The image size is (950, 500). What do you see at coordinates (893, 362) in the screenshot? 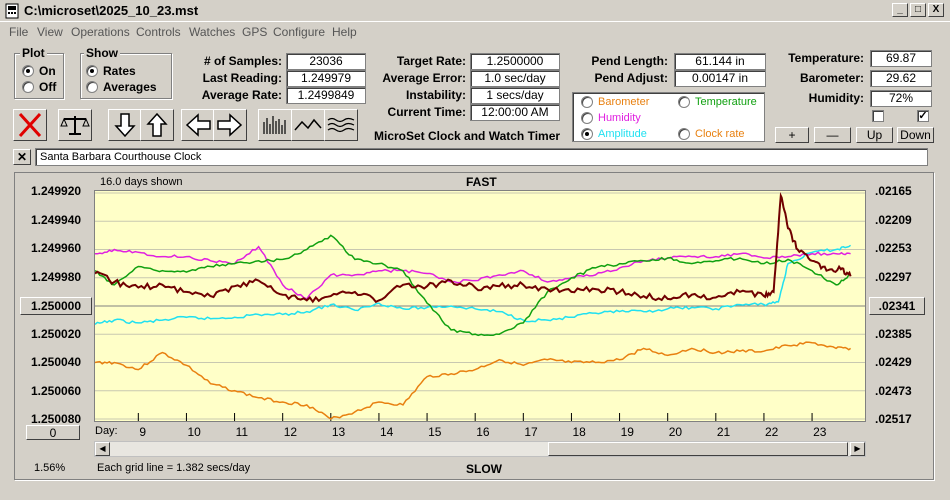
I see `right-tick-label: .02429` at bounding box center [893, 362].